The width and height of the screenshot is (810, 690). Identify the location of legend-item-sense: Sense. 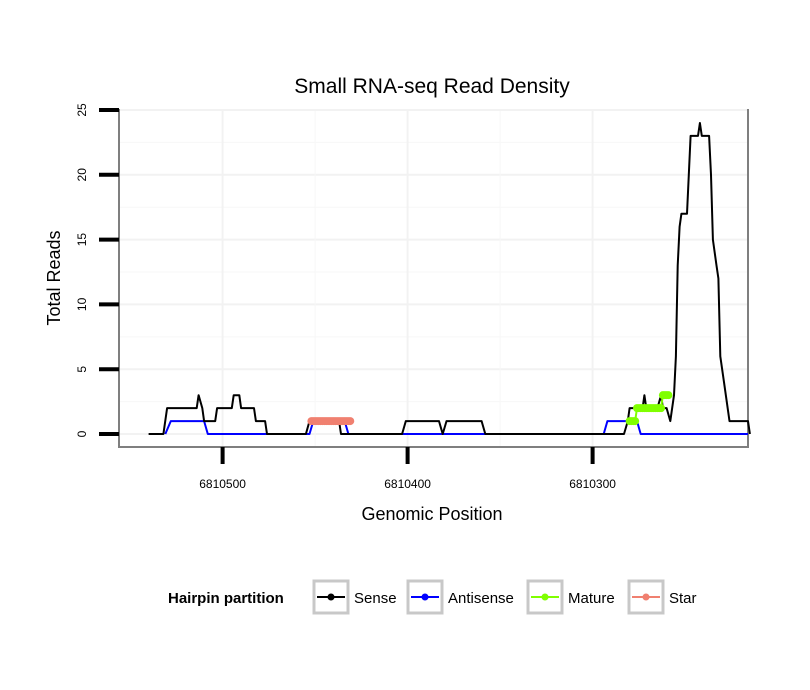
(354, 597).